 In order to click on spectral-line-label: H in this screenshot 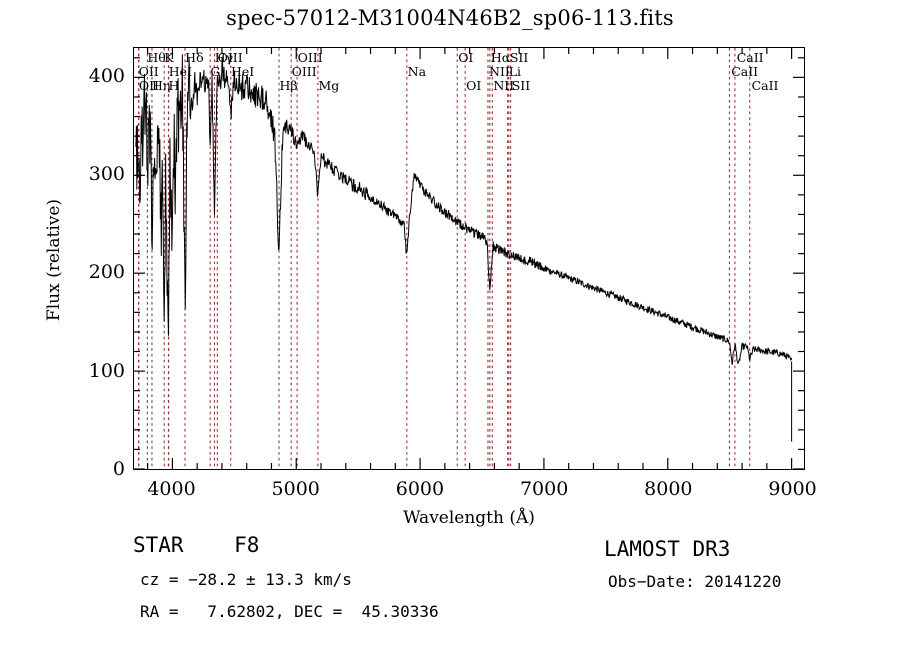, I will do `click(174, 85)`.